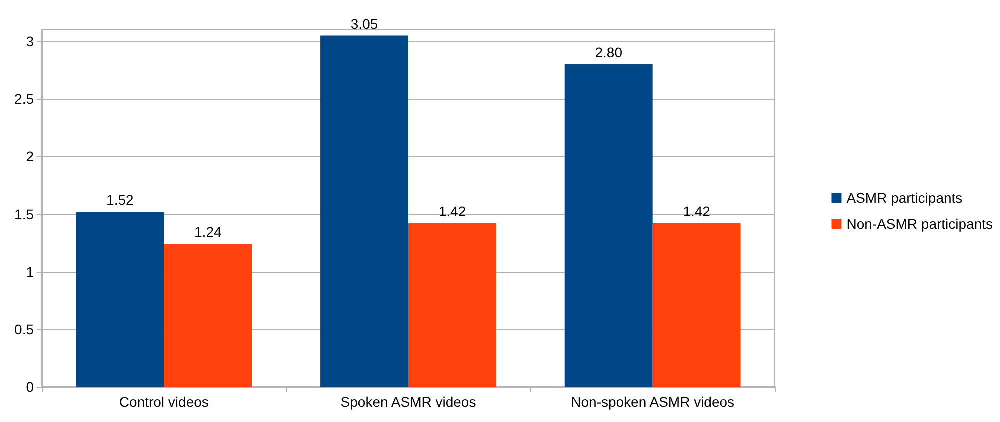 This screenshot has height=422, width=1000. Describe the element at coordinates (30, 387) in the screenshot. I see `y-tick-label: 0` at that location.